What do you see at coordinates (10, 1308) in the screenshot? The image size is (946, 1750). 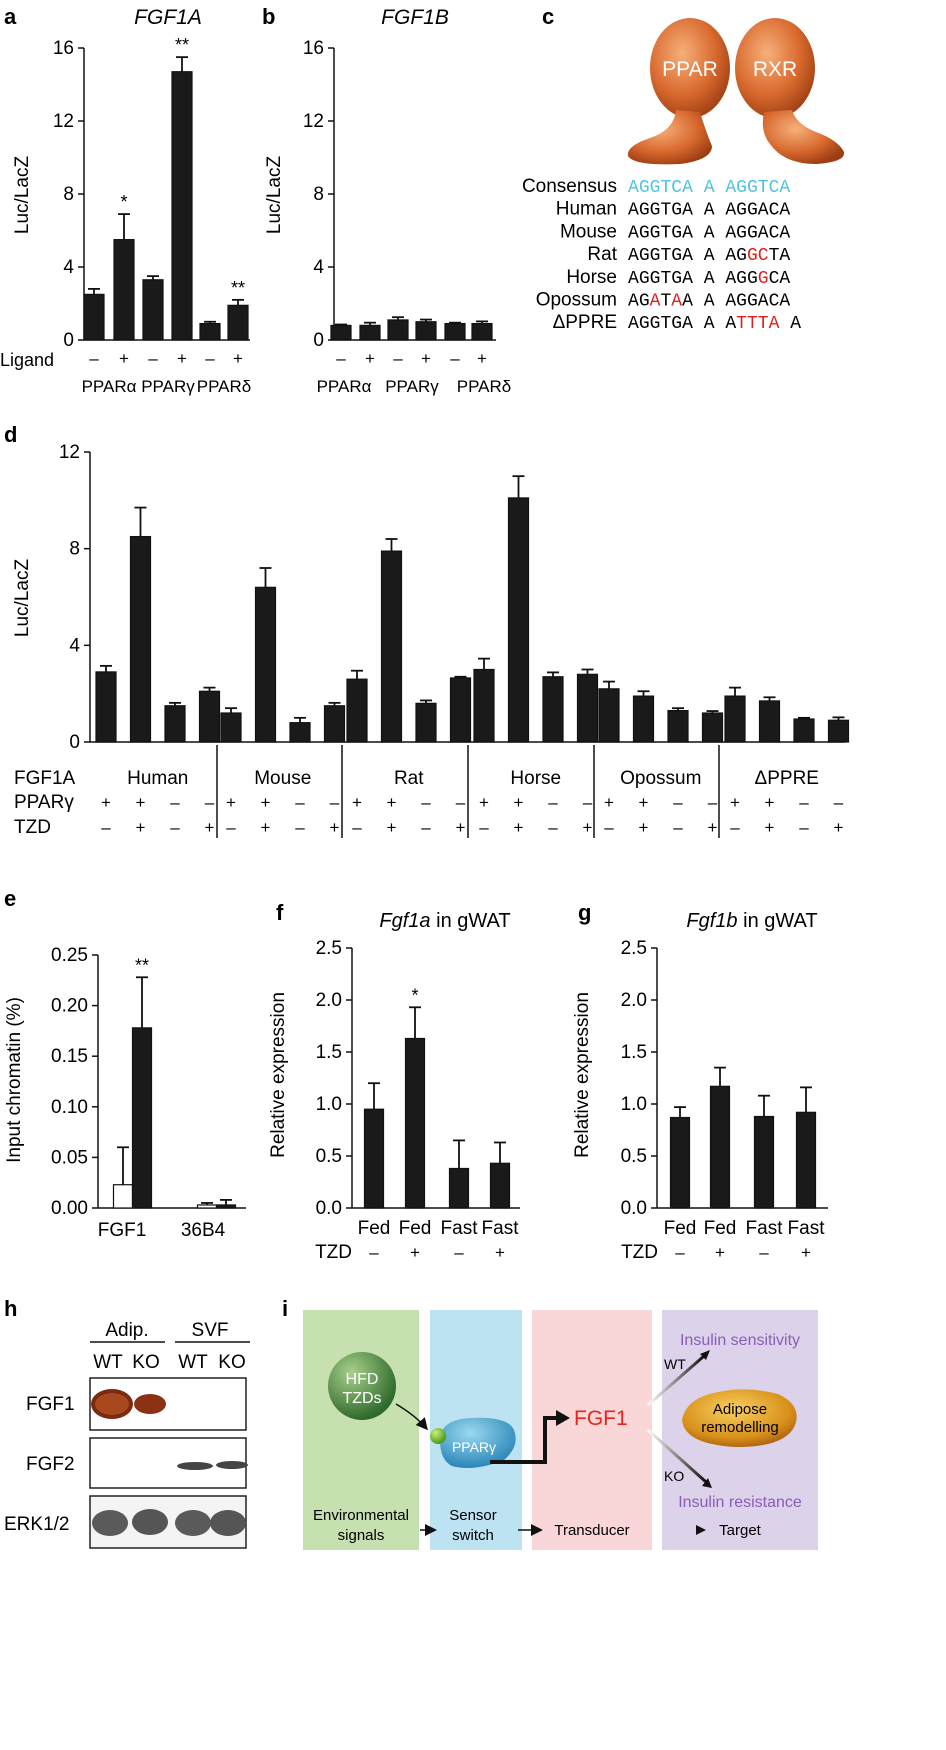 I see `panel-letter-h: h` at bounding box center [10, 1308].